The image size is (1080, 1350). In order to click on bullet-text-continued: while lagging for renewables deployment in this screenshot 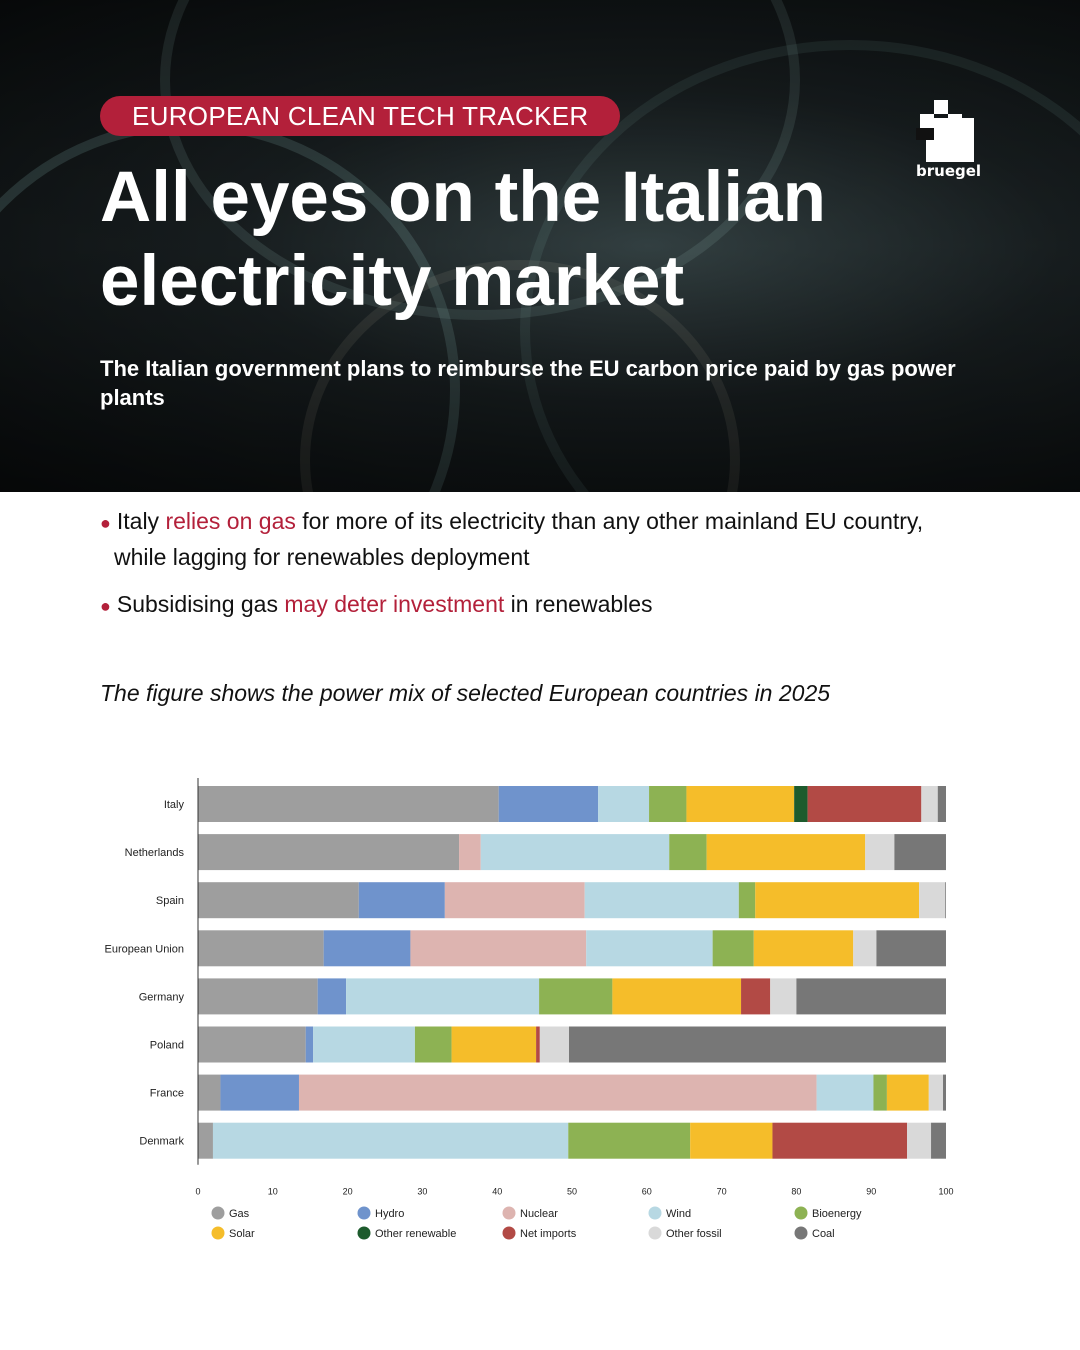, I will do `click(322, 557)`.